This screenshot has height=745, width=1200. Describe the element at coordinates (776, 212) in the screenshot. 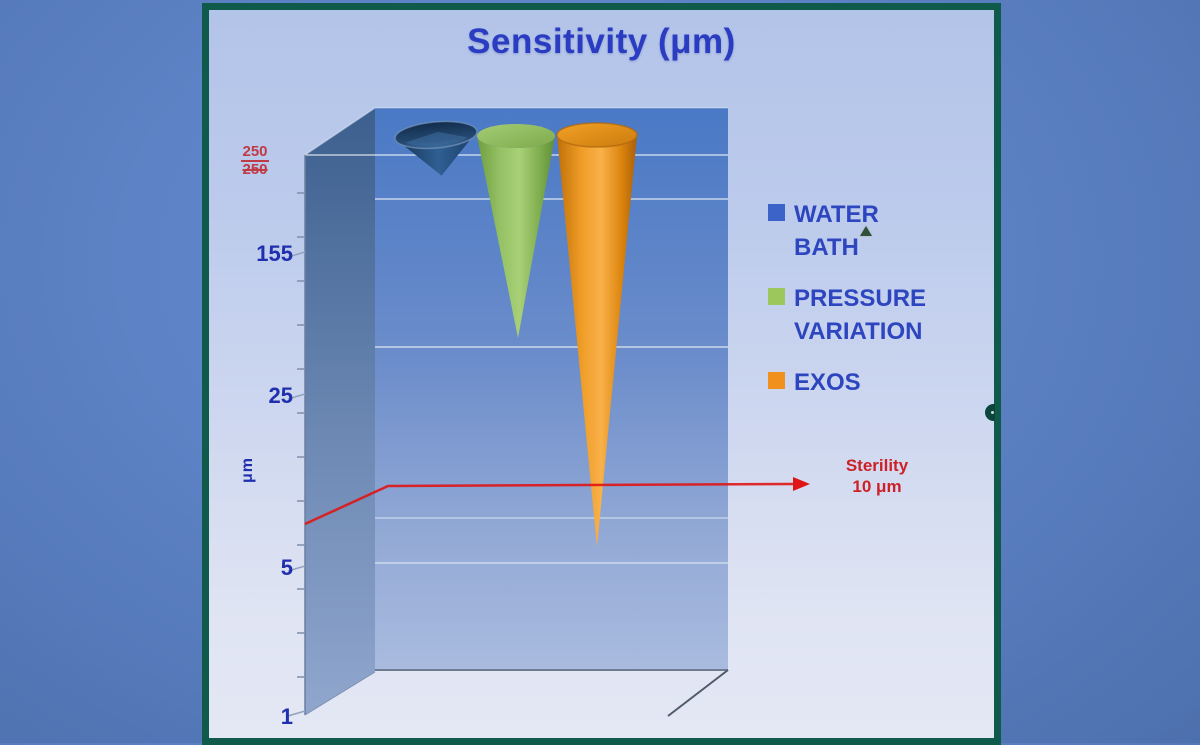

I see `legend-swatch-water-bath` at that location.